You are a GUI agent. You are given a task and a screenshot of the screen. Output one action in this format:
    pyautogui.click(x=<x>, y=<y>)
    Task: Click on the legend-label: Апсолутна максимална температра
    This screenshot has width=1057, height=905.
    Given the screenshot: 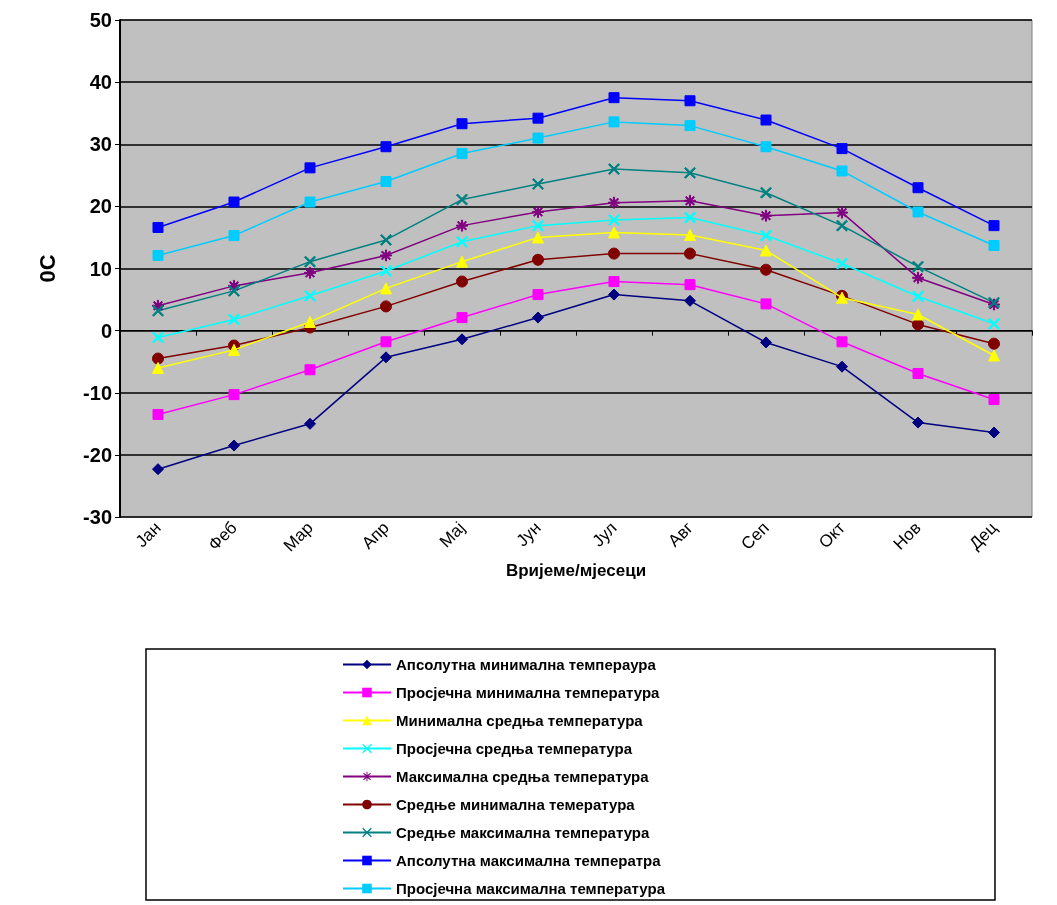 What is the action you would take?
    pyautogui.click(x=529, y=860)
    